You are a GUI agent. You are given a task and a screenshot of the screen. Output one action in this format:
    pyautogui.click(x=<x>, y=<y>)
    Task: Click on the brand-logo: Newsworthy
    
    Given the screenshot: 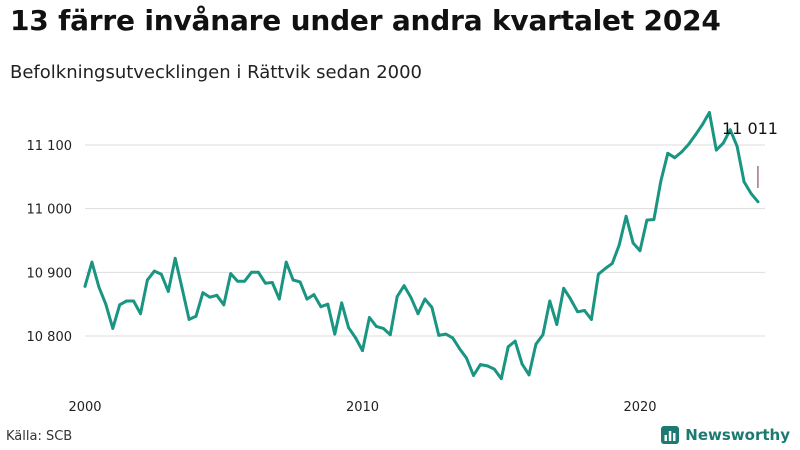 What is the action you would take?
    pyautogui.click(x=725, y=435)
    